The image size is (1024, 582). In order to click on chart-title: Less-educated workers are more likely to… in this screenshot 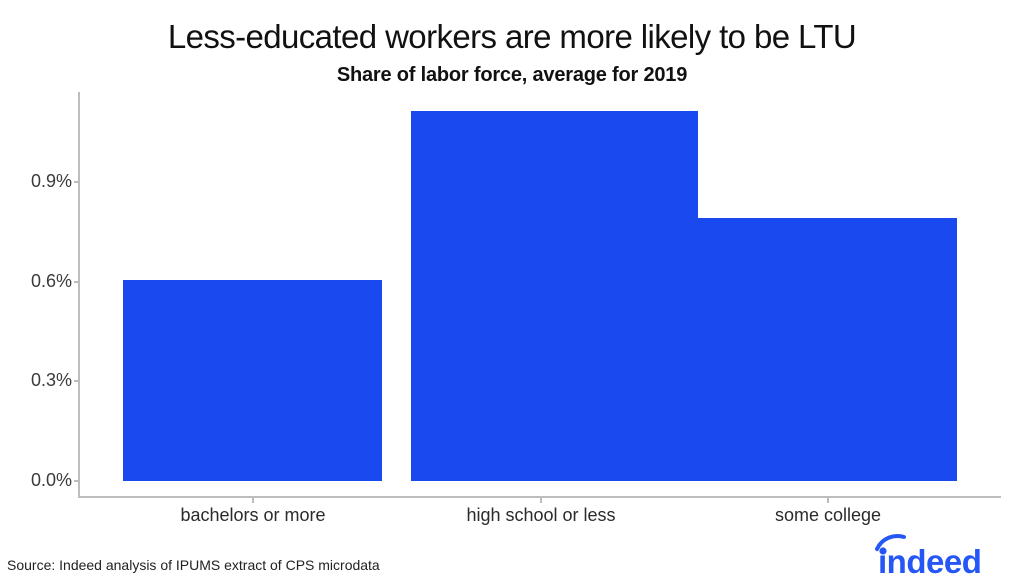, I will do `click(512, 36)`.